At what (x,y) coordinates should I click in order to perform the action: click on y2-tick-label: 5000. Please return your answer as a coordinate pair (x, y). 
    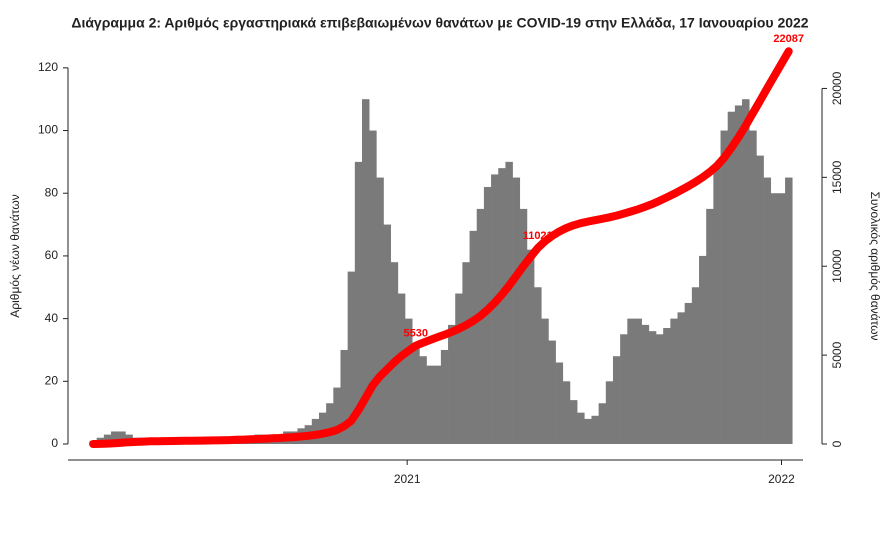
    Looking at the image, I should click on (837, 354).